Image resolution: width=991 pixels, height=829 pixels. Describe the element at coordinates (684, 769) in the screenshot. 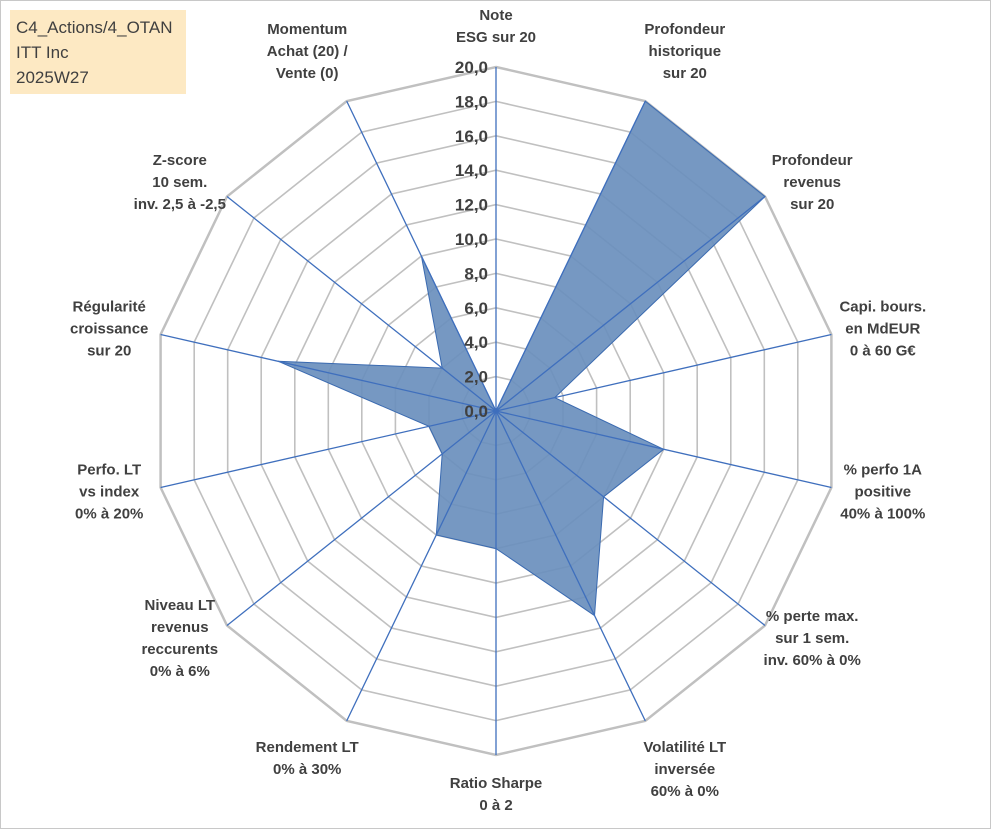

I see `category-label: Volatilité LT inversée 60% à 0%` at that location.